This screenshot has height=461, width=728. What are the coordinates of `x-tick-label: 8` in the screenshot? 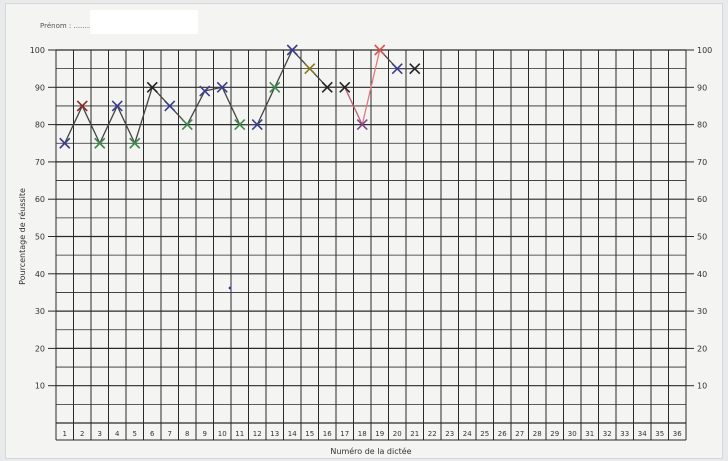 It's located at (187, 434).